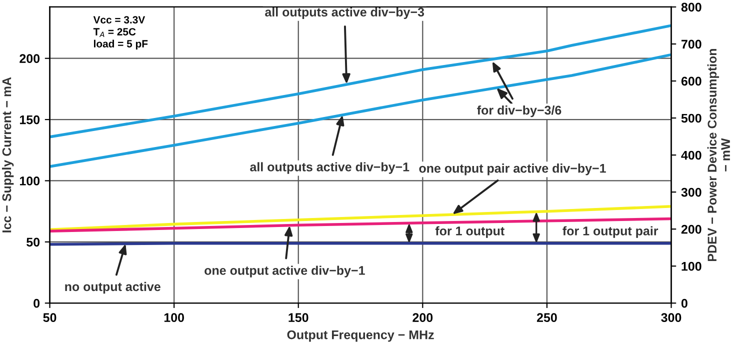 The height and width of the screenshot is (348, 732). Describe the element at coordinates (691, 7) in the screenshot. I see `y2-tick-label: 800` at that location.